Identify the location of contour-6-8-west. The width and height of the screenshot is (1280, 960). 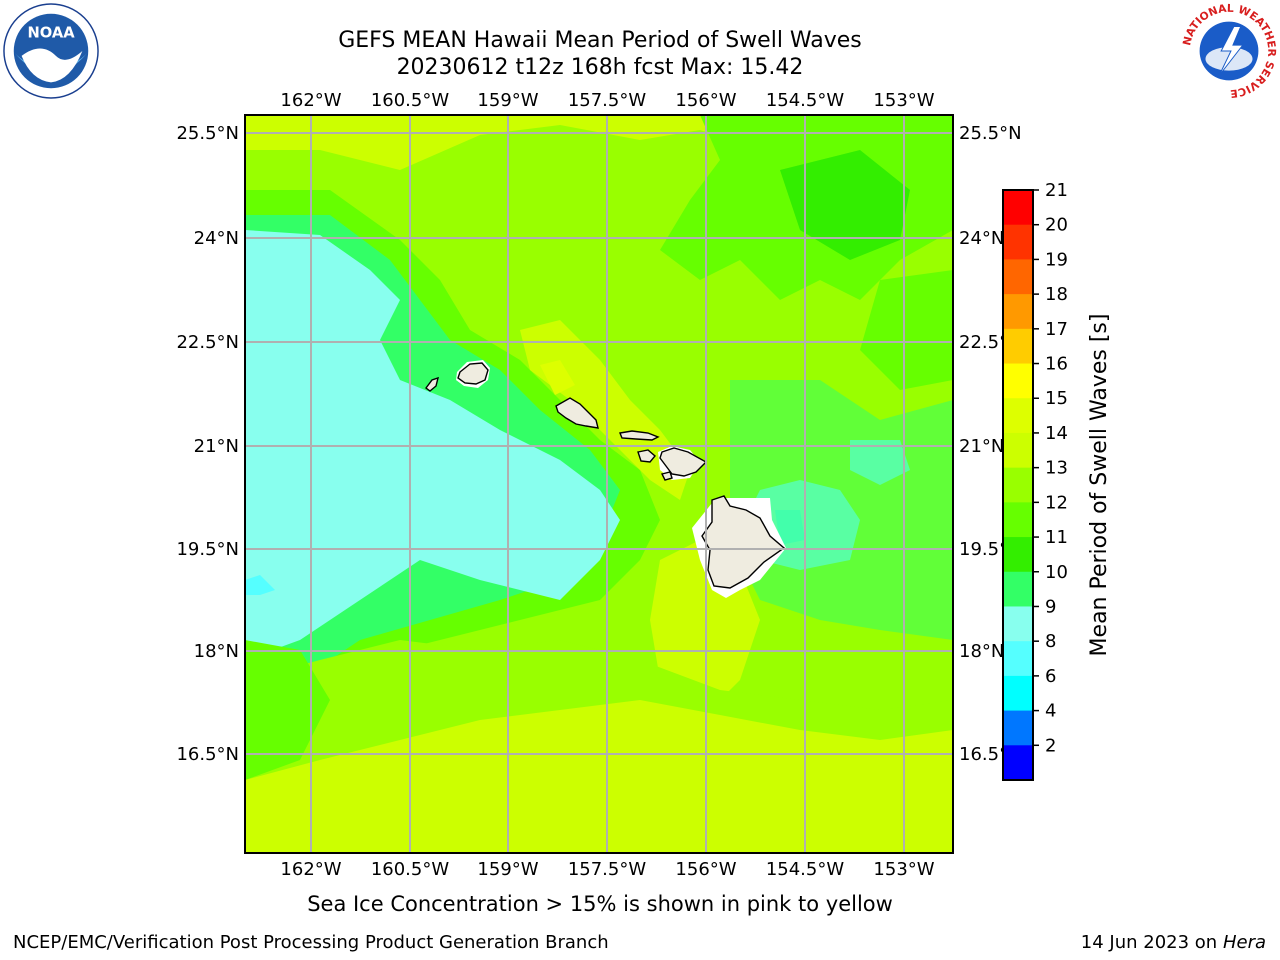
(260, 585).